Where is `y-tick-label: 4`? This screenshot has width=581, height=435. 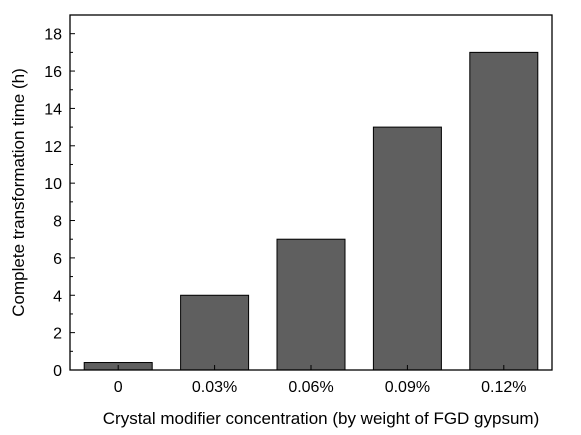
y-tick-label: 4 is located at coordinates (57, 296).